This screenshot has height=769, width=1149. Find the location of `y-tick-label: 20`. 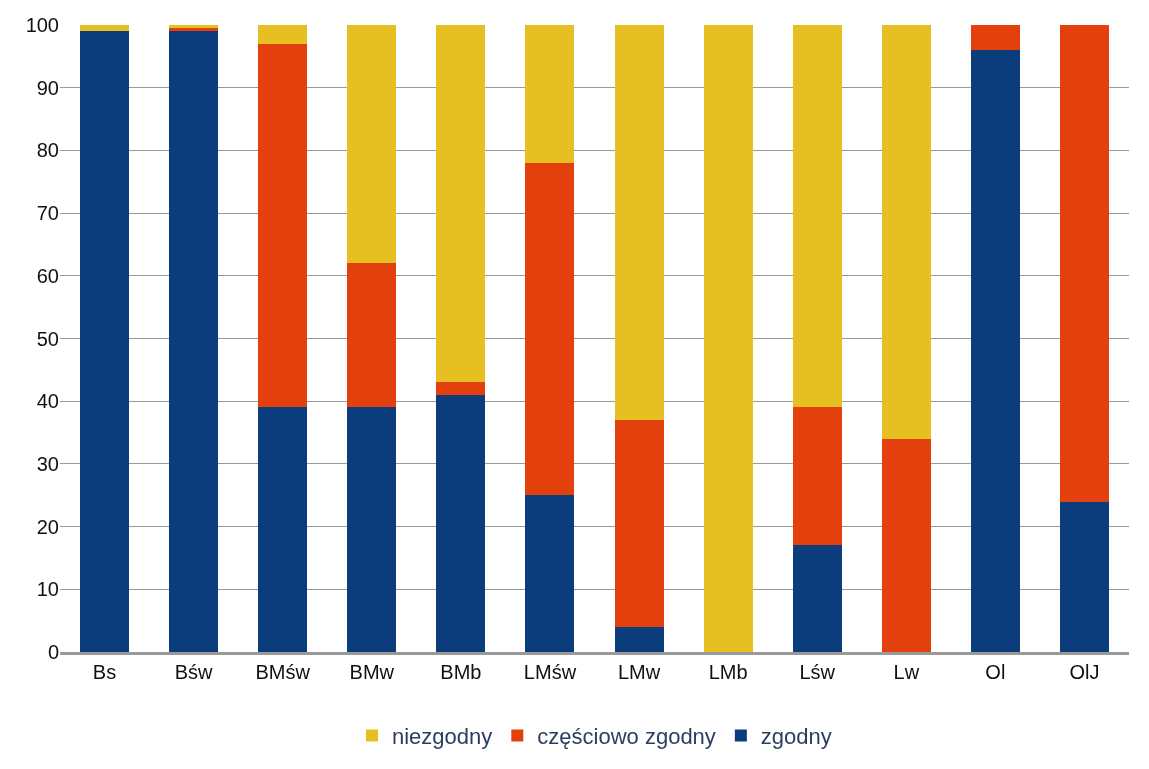

y-tick-label: 20 is located at coordinates (47, 526).